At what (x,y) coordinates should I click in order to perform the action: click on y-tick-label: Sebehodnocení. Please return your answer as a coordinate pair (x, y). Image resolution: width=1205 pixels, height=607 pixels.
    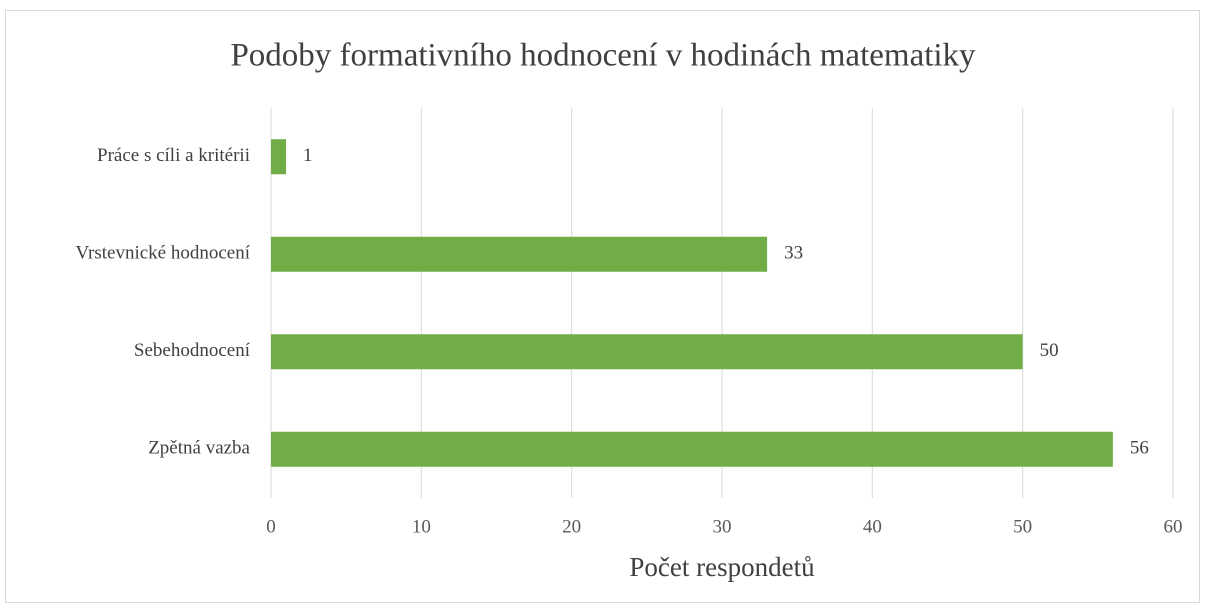
    Looking at the image, I should click on (192, 350).